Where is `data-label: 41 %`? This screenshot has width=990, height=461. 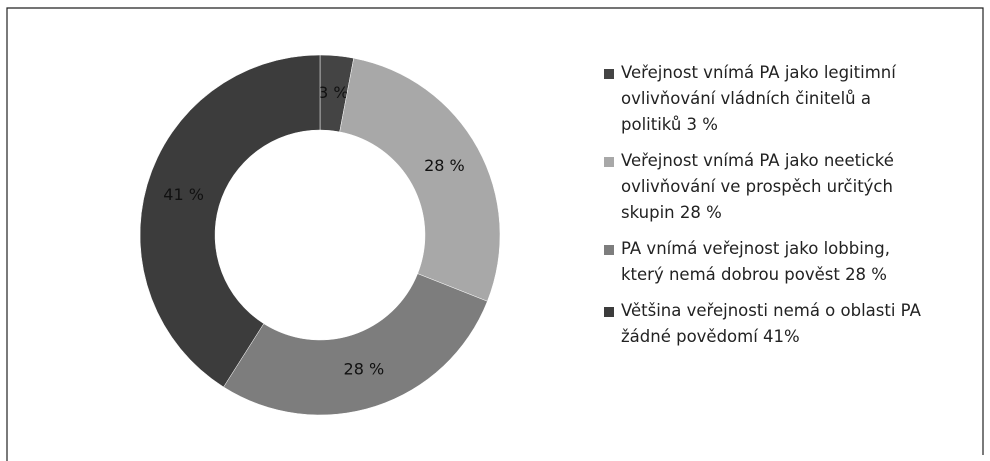 data-label: 41 % is located at coordinates (183, 194).